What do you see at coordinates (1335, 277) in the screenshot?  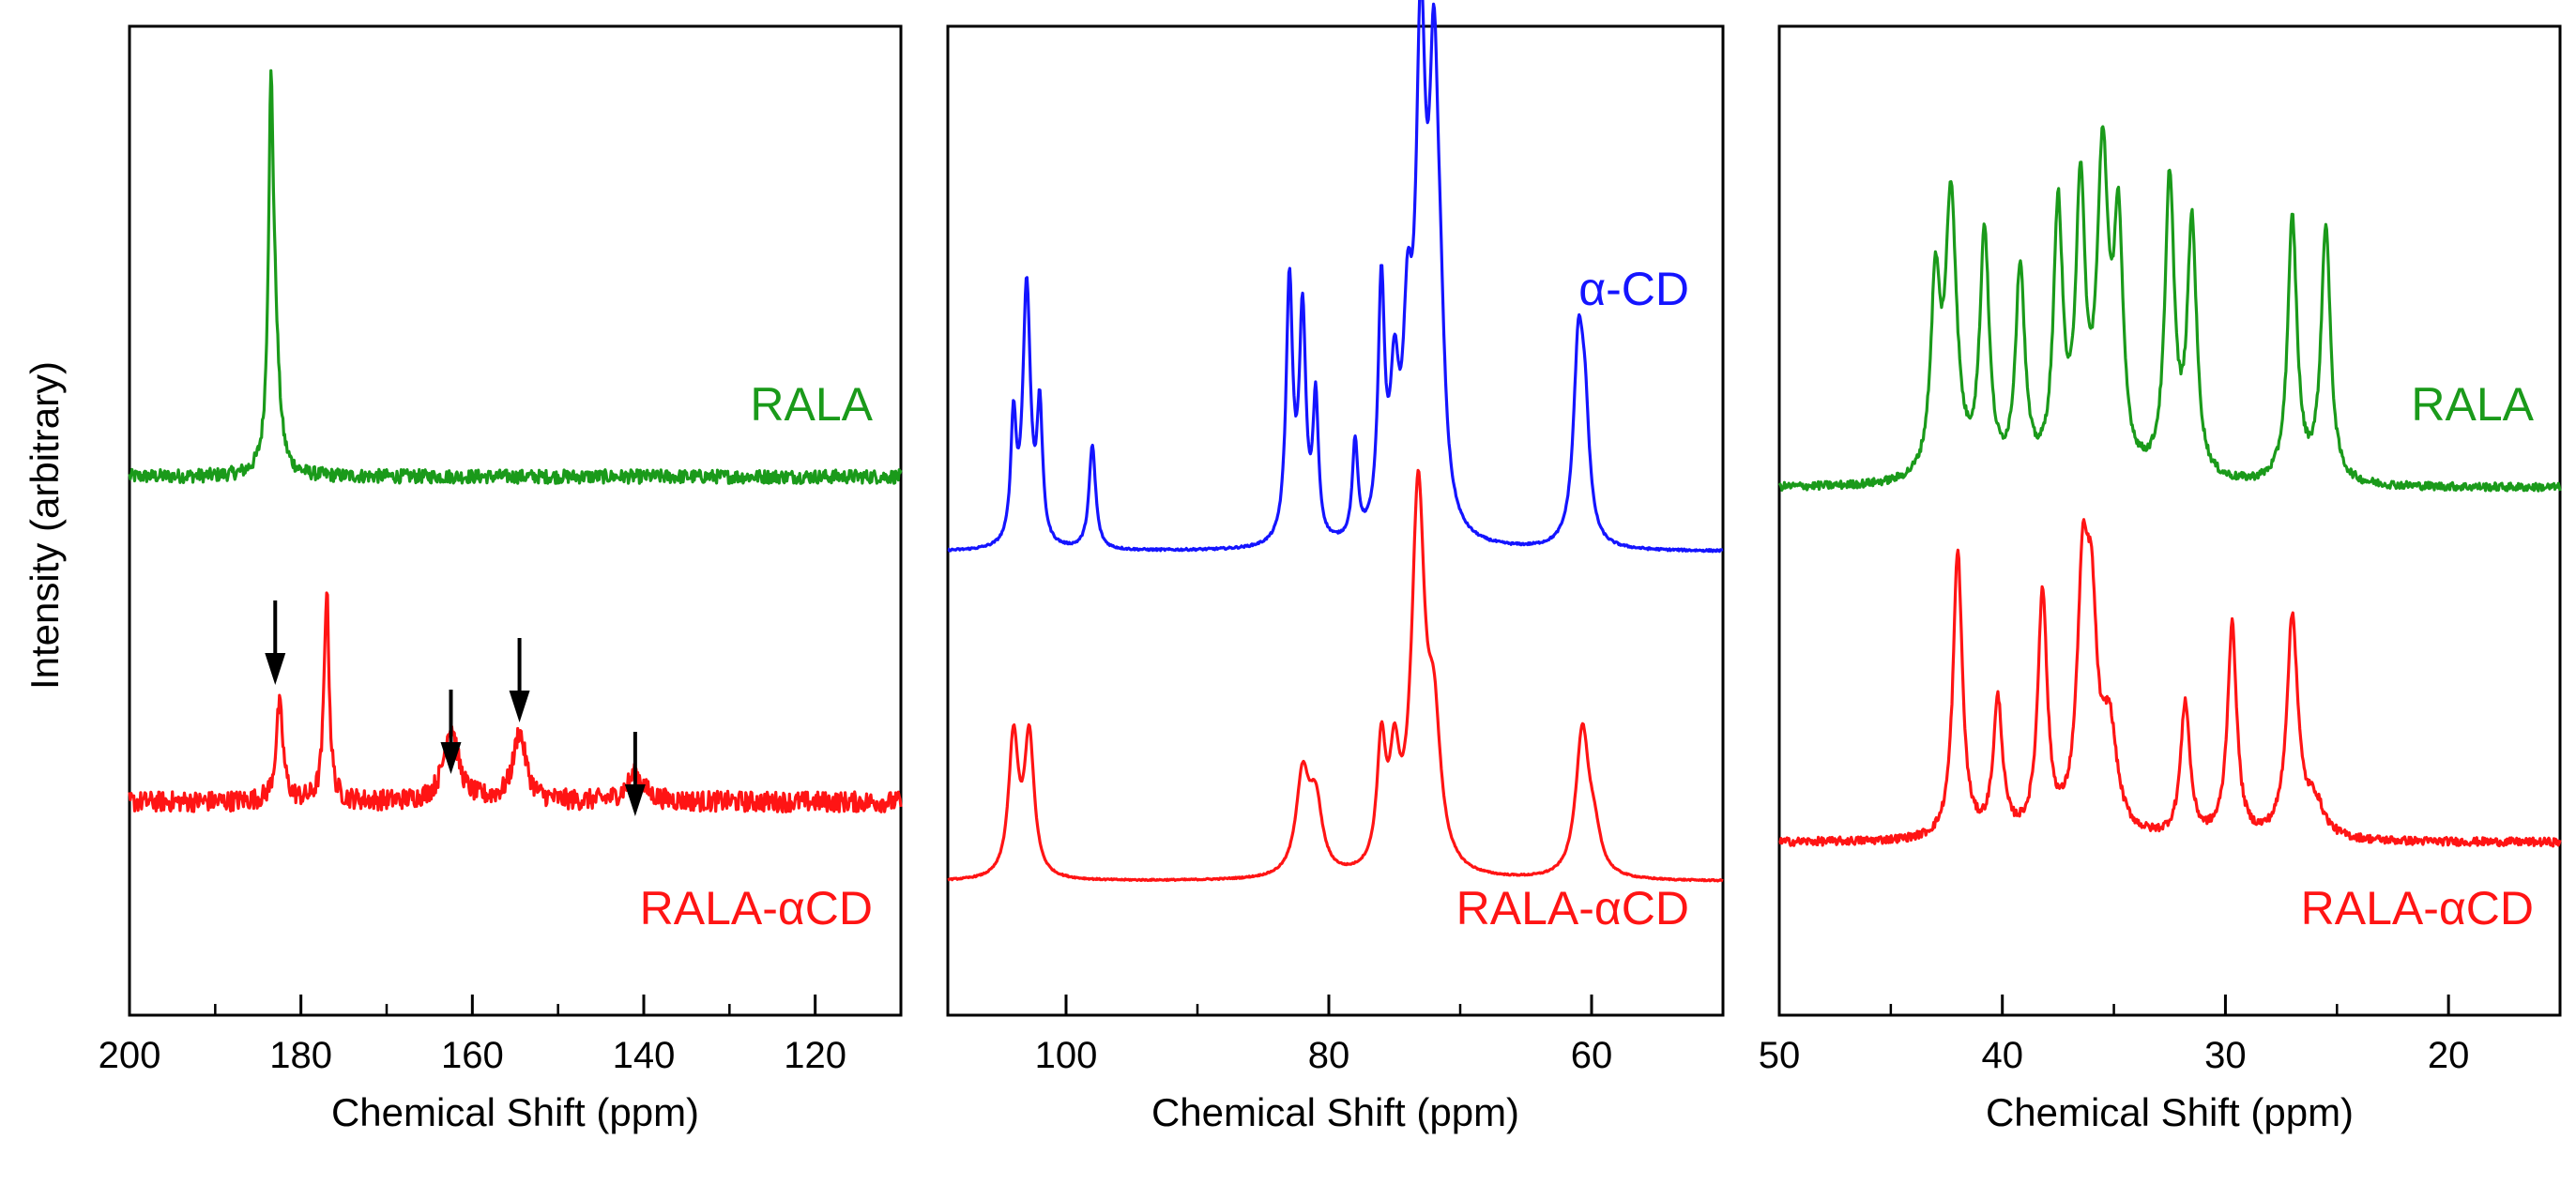 I see `spectrum--cd` at bounding box center [1335, 277].